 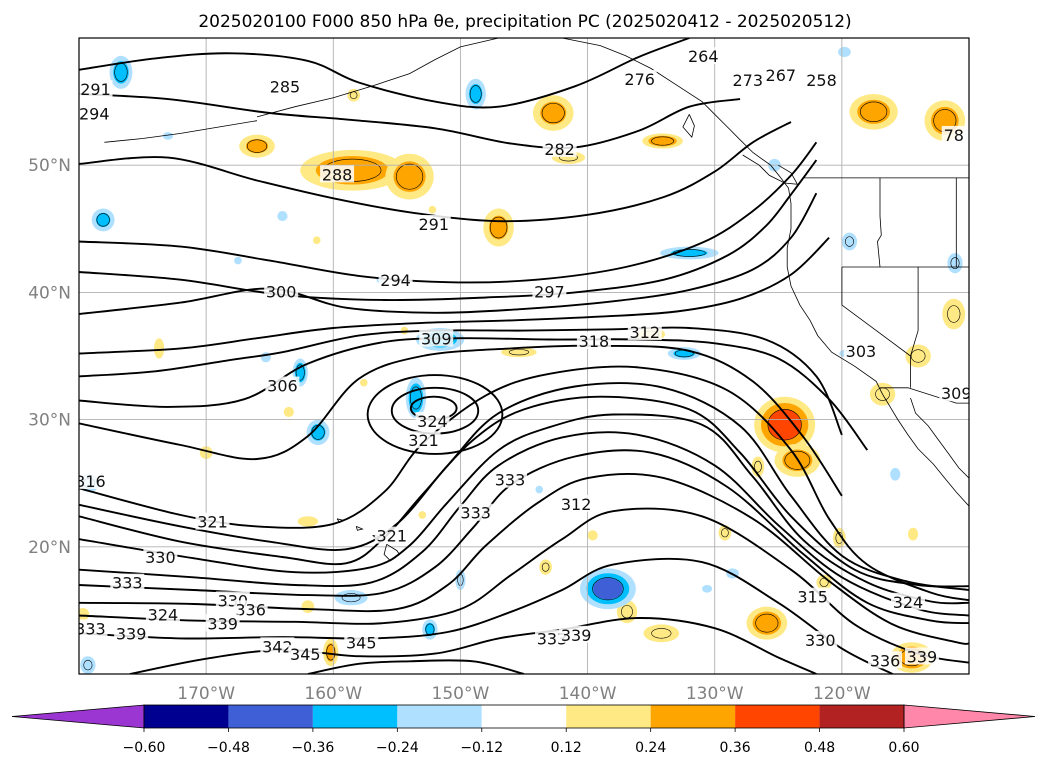 I want to click on latitude-tick-label: 50°N, so click(x=49, y=166).